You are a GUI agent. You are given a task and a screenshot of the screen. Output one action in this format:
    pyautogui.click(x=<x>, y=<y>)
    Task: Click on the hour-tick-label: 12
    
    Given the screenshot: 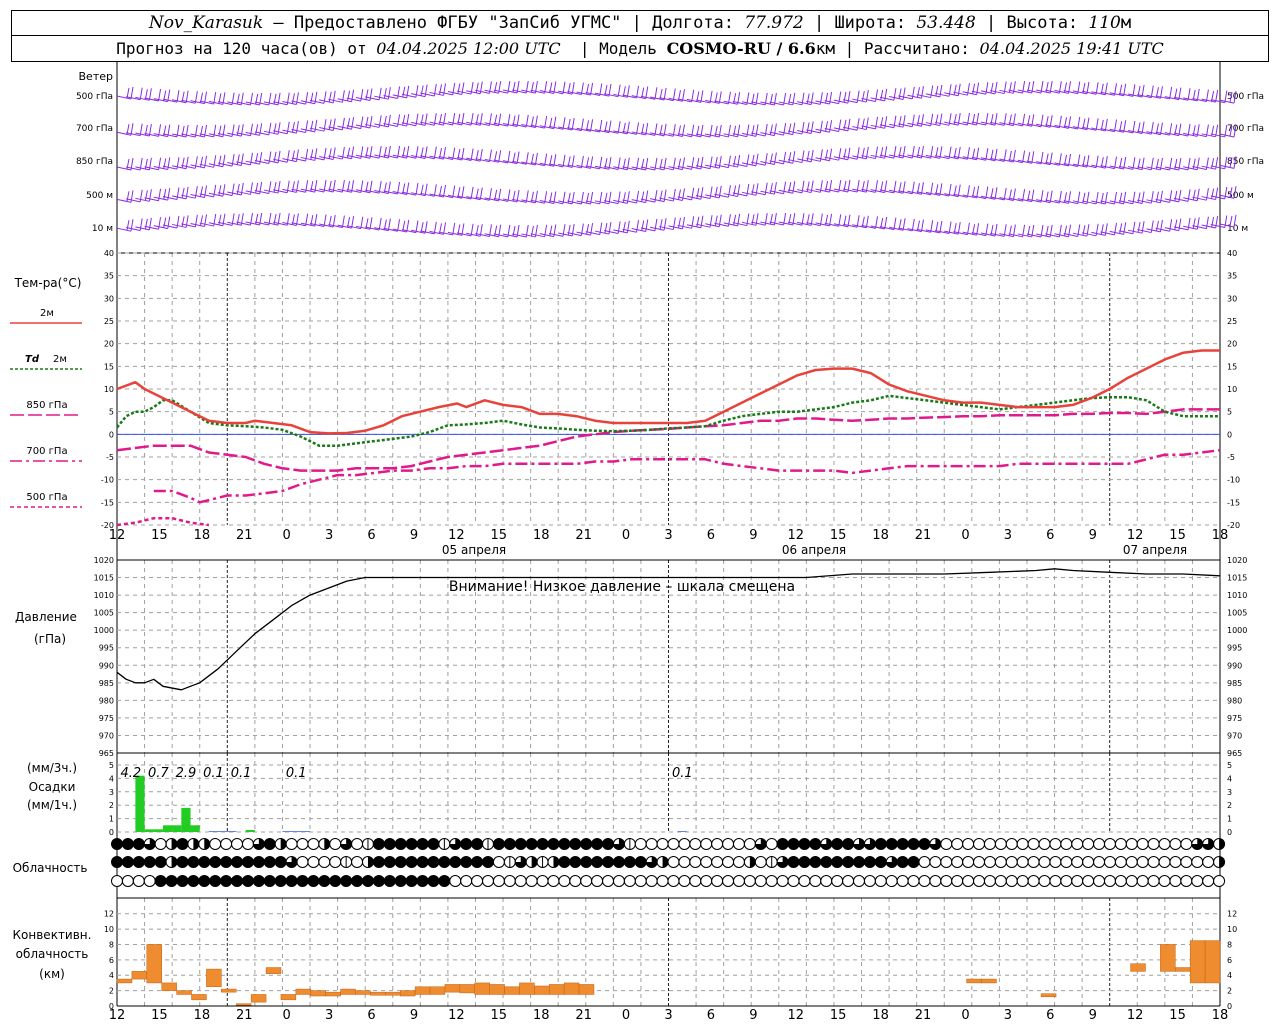 What is the action you would take?
    pyautogui.click(x=1135, y=535)
    